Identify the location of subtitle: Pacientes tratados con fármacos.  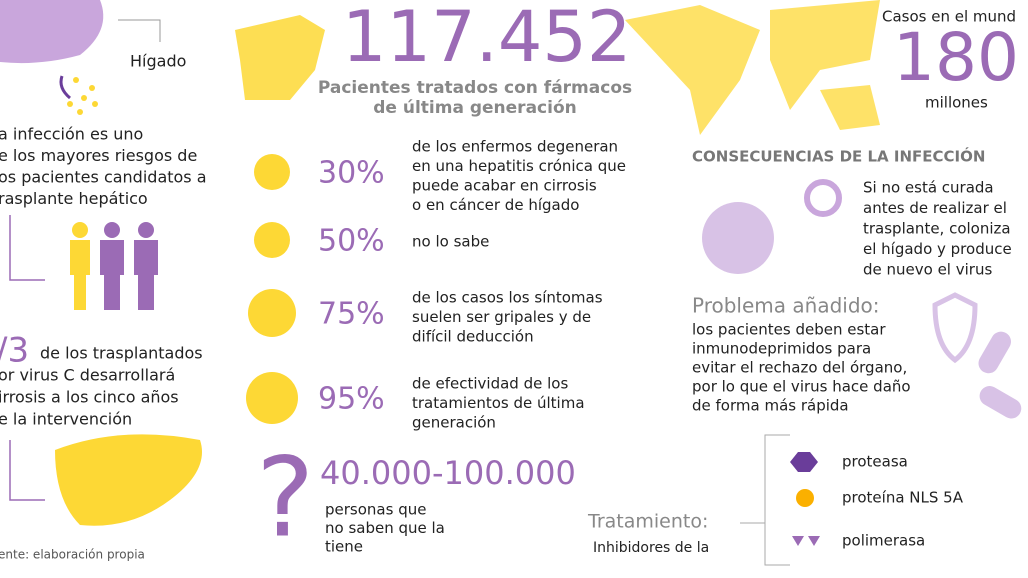
(475, 88).